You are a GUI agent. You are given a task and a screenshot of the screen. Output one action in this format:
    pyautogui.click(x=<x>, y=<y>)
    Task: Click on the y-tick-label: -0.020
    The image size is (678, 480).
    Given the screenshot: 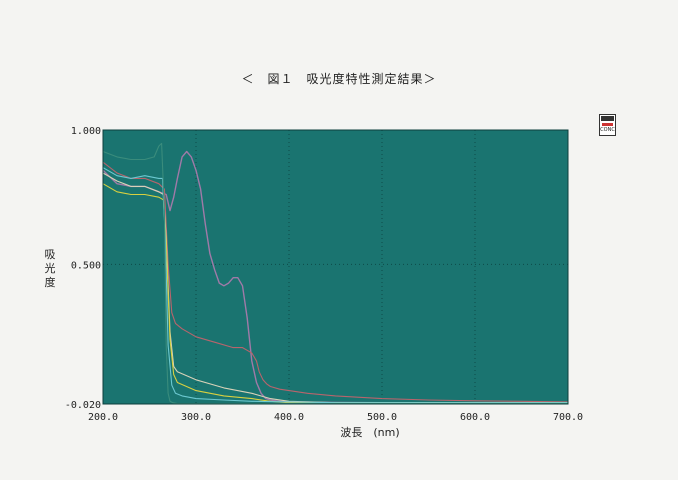 What is the action you would take?
    pyautogui.click(x=83, y=405)
    